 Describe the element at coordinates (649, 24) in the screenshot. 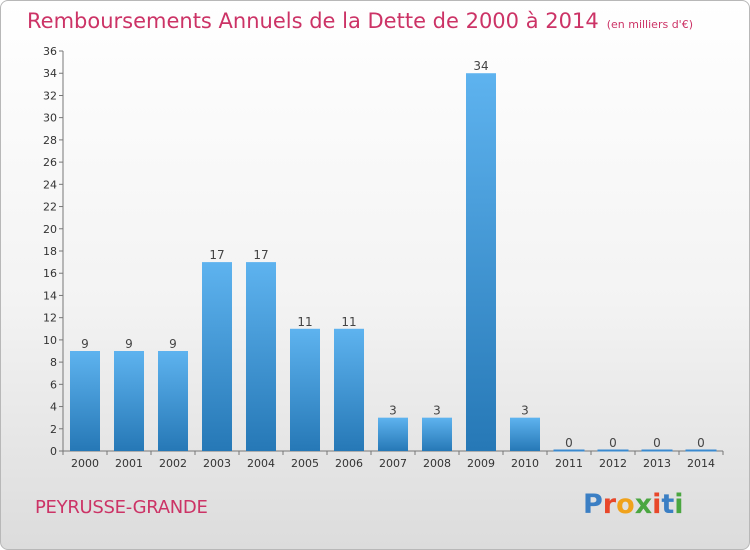

I see `chart-unit-note: (en milliers d'€)` at that location.